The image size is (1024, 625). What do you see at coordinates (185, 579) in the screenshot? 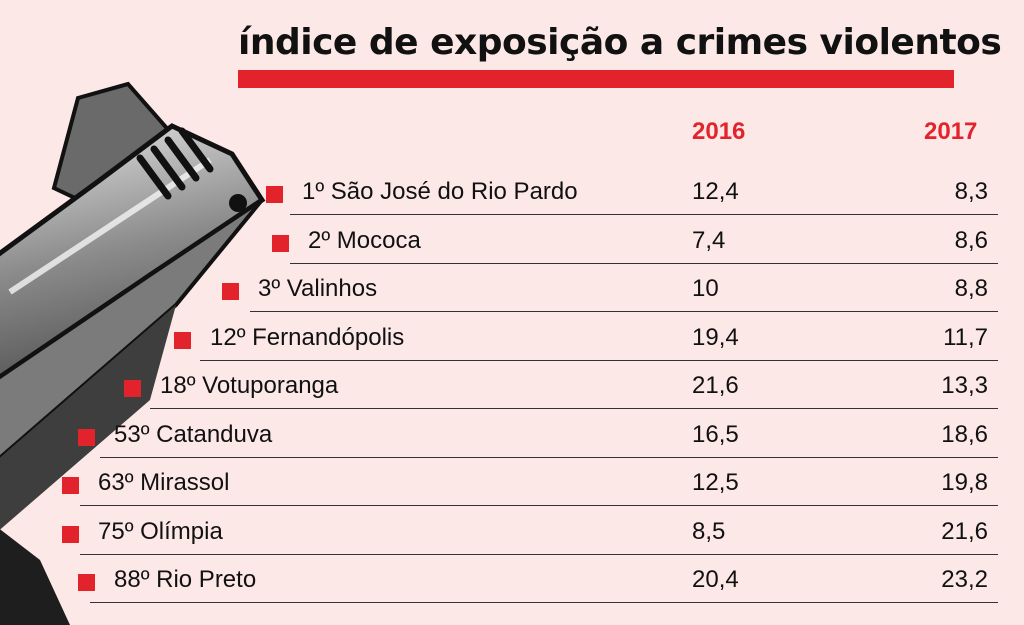
I see `row-label: 88º Rio Preto` at bounding box center [185, 579].